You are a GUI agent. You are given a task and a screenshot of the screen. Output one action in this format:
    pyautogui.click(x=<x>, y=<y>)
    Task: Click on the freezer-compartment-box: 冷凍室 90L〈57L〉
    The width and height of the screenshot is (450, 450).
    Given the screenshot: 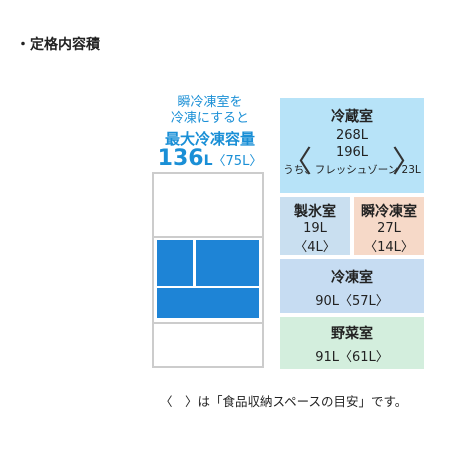 What is the action you would take?
    pyautogui.click(x=352, y=286)
    